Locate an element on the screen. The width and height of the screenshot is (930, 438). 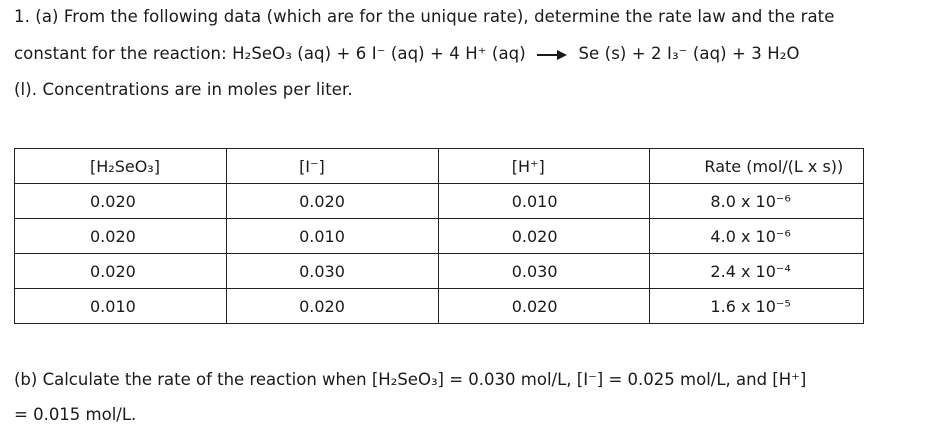
table-cell: 8.0 x 10⁻⁶ is located at coordinates (756, 201).